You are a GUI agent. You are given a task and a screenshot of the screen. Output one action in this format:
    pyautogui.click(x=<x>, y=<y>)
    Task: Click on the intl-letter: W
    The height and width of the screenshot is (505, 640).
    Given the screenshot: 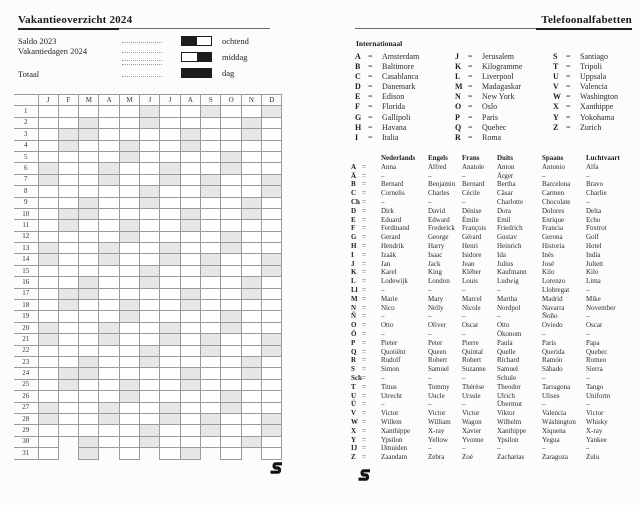 What is the action you would take?
    pyautogui.click(x=557, y=97)
    